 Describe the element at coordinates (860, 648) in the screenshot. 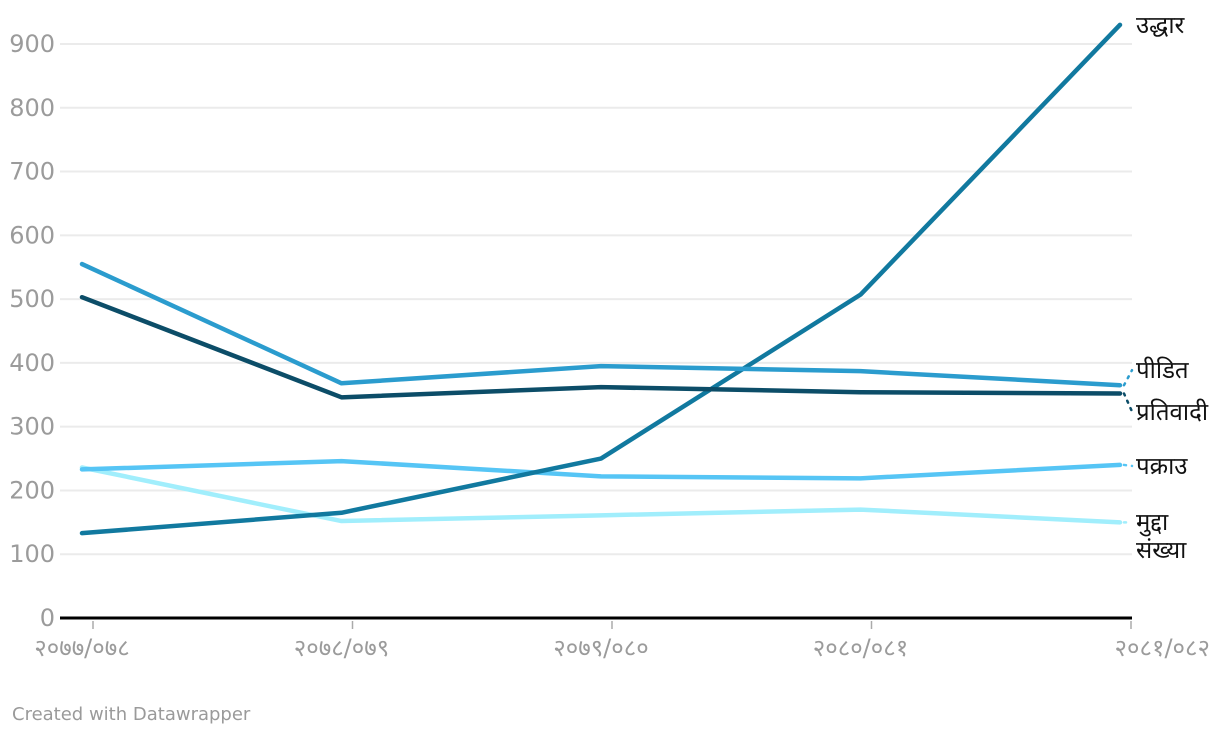

I see `x-axis-tick-label: २०८०/०८१` at that location.